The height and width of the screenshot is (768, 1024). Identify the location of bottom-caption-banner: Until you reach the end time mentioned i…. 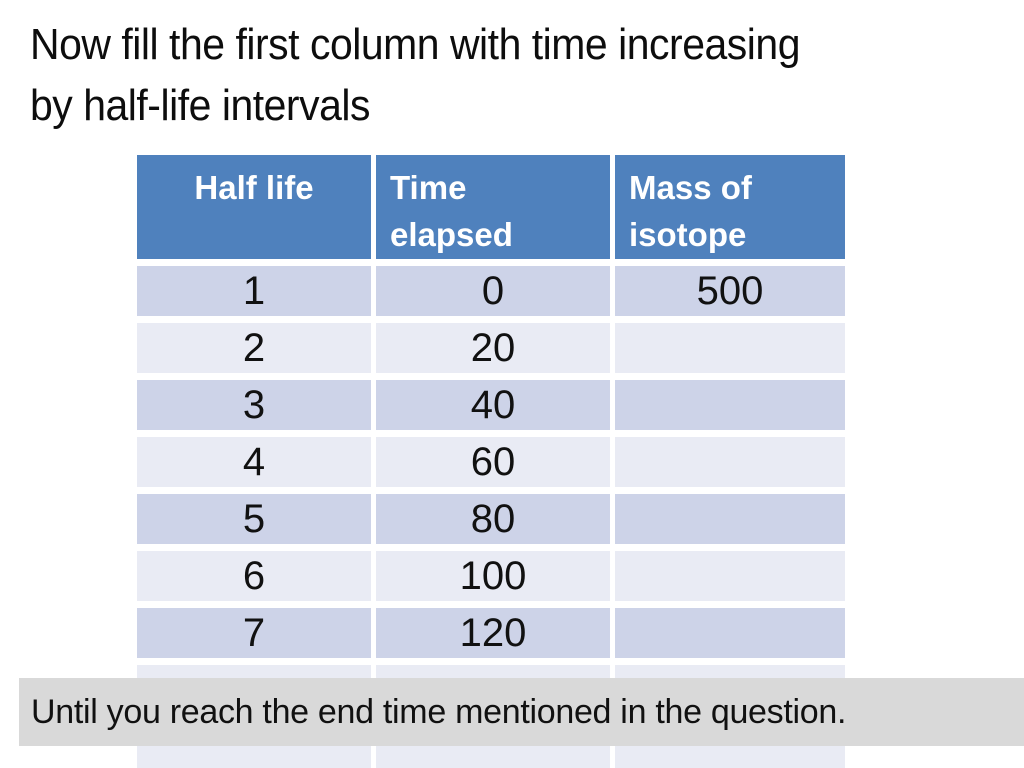
(521, 712).